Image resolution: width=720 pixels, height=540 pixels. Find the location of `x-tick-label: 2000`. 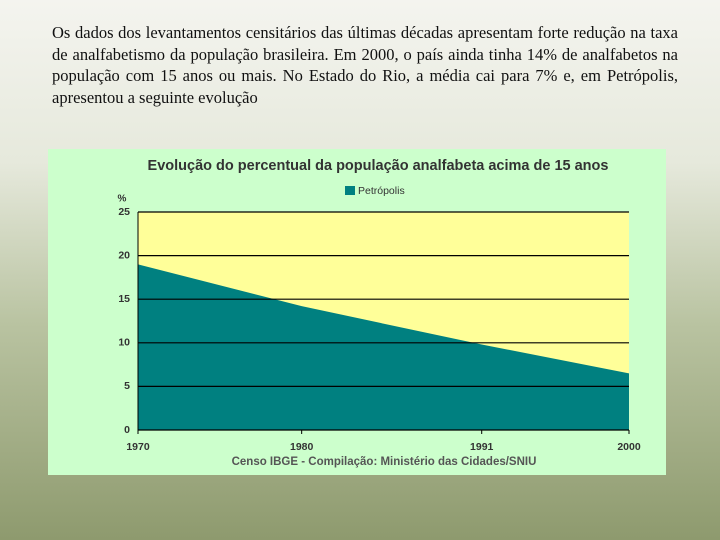

x-tick-label: 2000 is located at coordinates (629, 447).